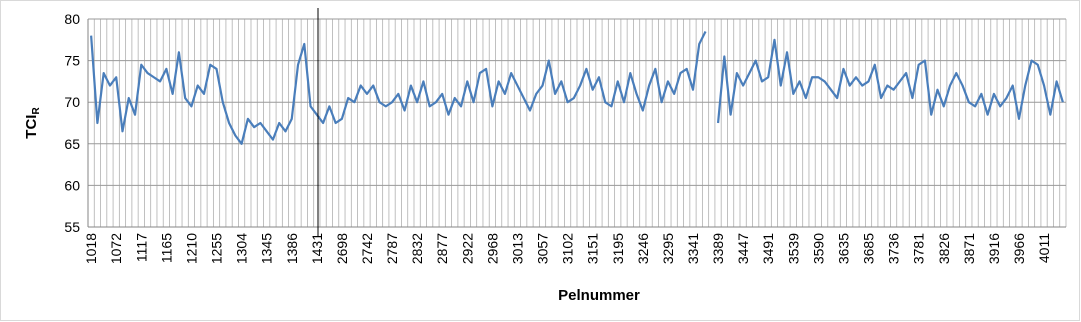 This screenshot has width=1081, height=322. What do you see at coordinates (843, 248) in the screenshot?
I see `x-tick-label: 3635` at bounding box center [843, 248].